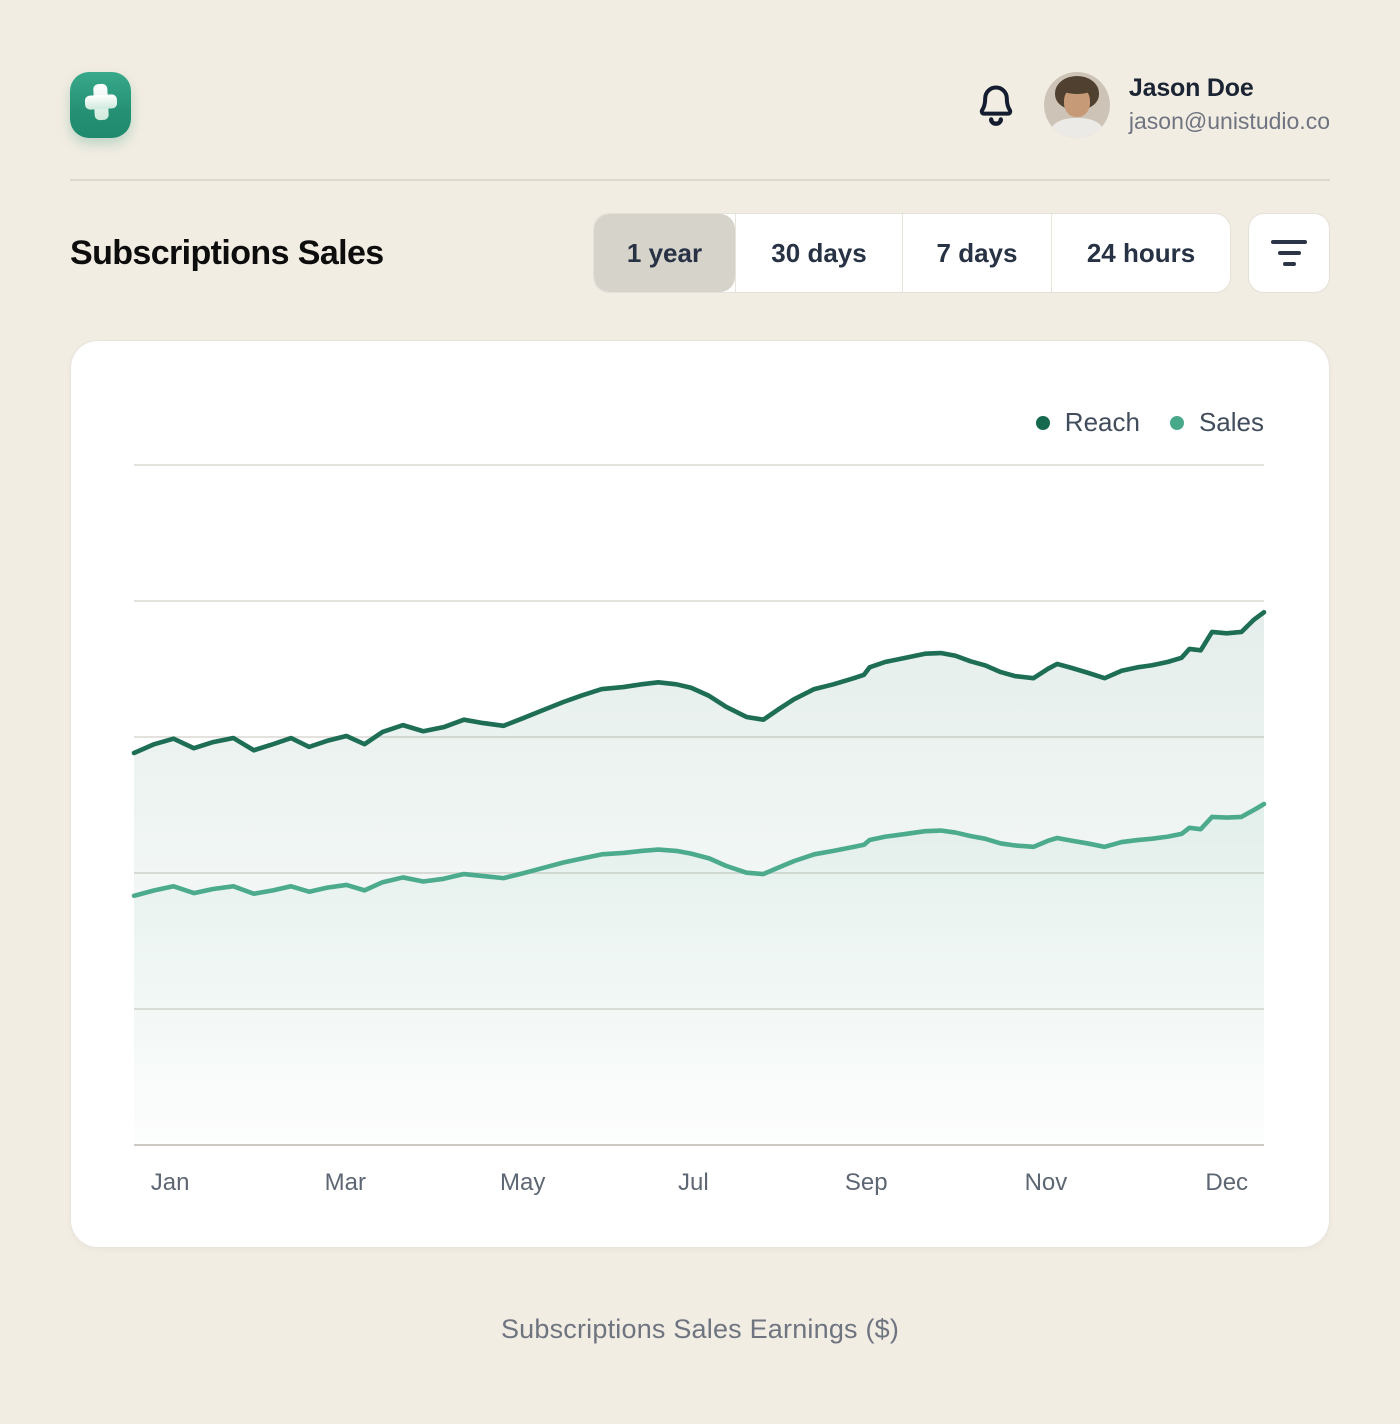  Describe the element at coordinates (1149, 422) in the screenshot. I see `chart-legend: Reach Sales` at that location.